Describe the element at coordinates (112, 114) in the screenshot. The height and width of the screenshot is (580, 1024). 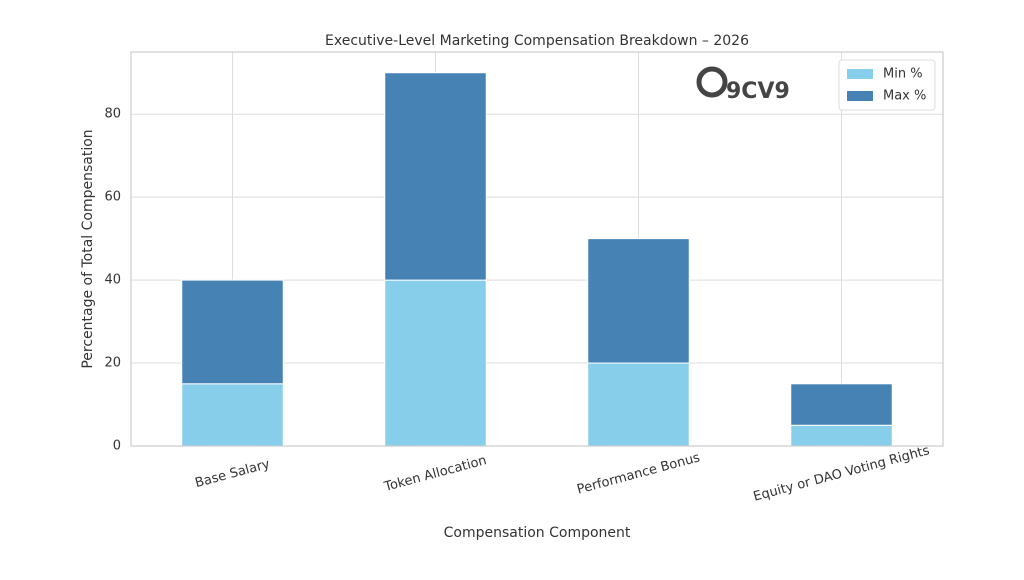
I see `y-tick-label: 80` at that location.